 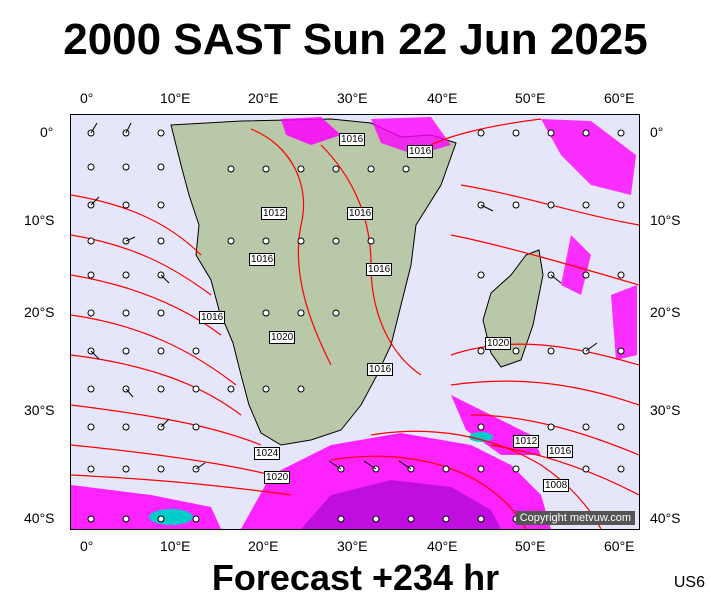 I want to click on rain-far-east, so click(x=624, y=322).